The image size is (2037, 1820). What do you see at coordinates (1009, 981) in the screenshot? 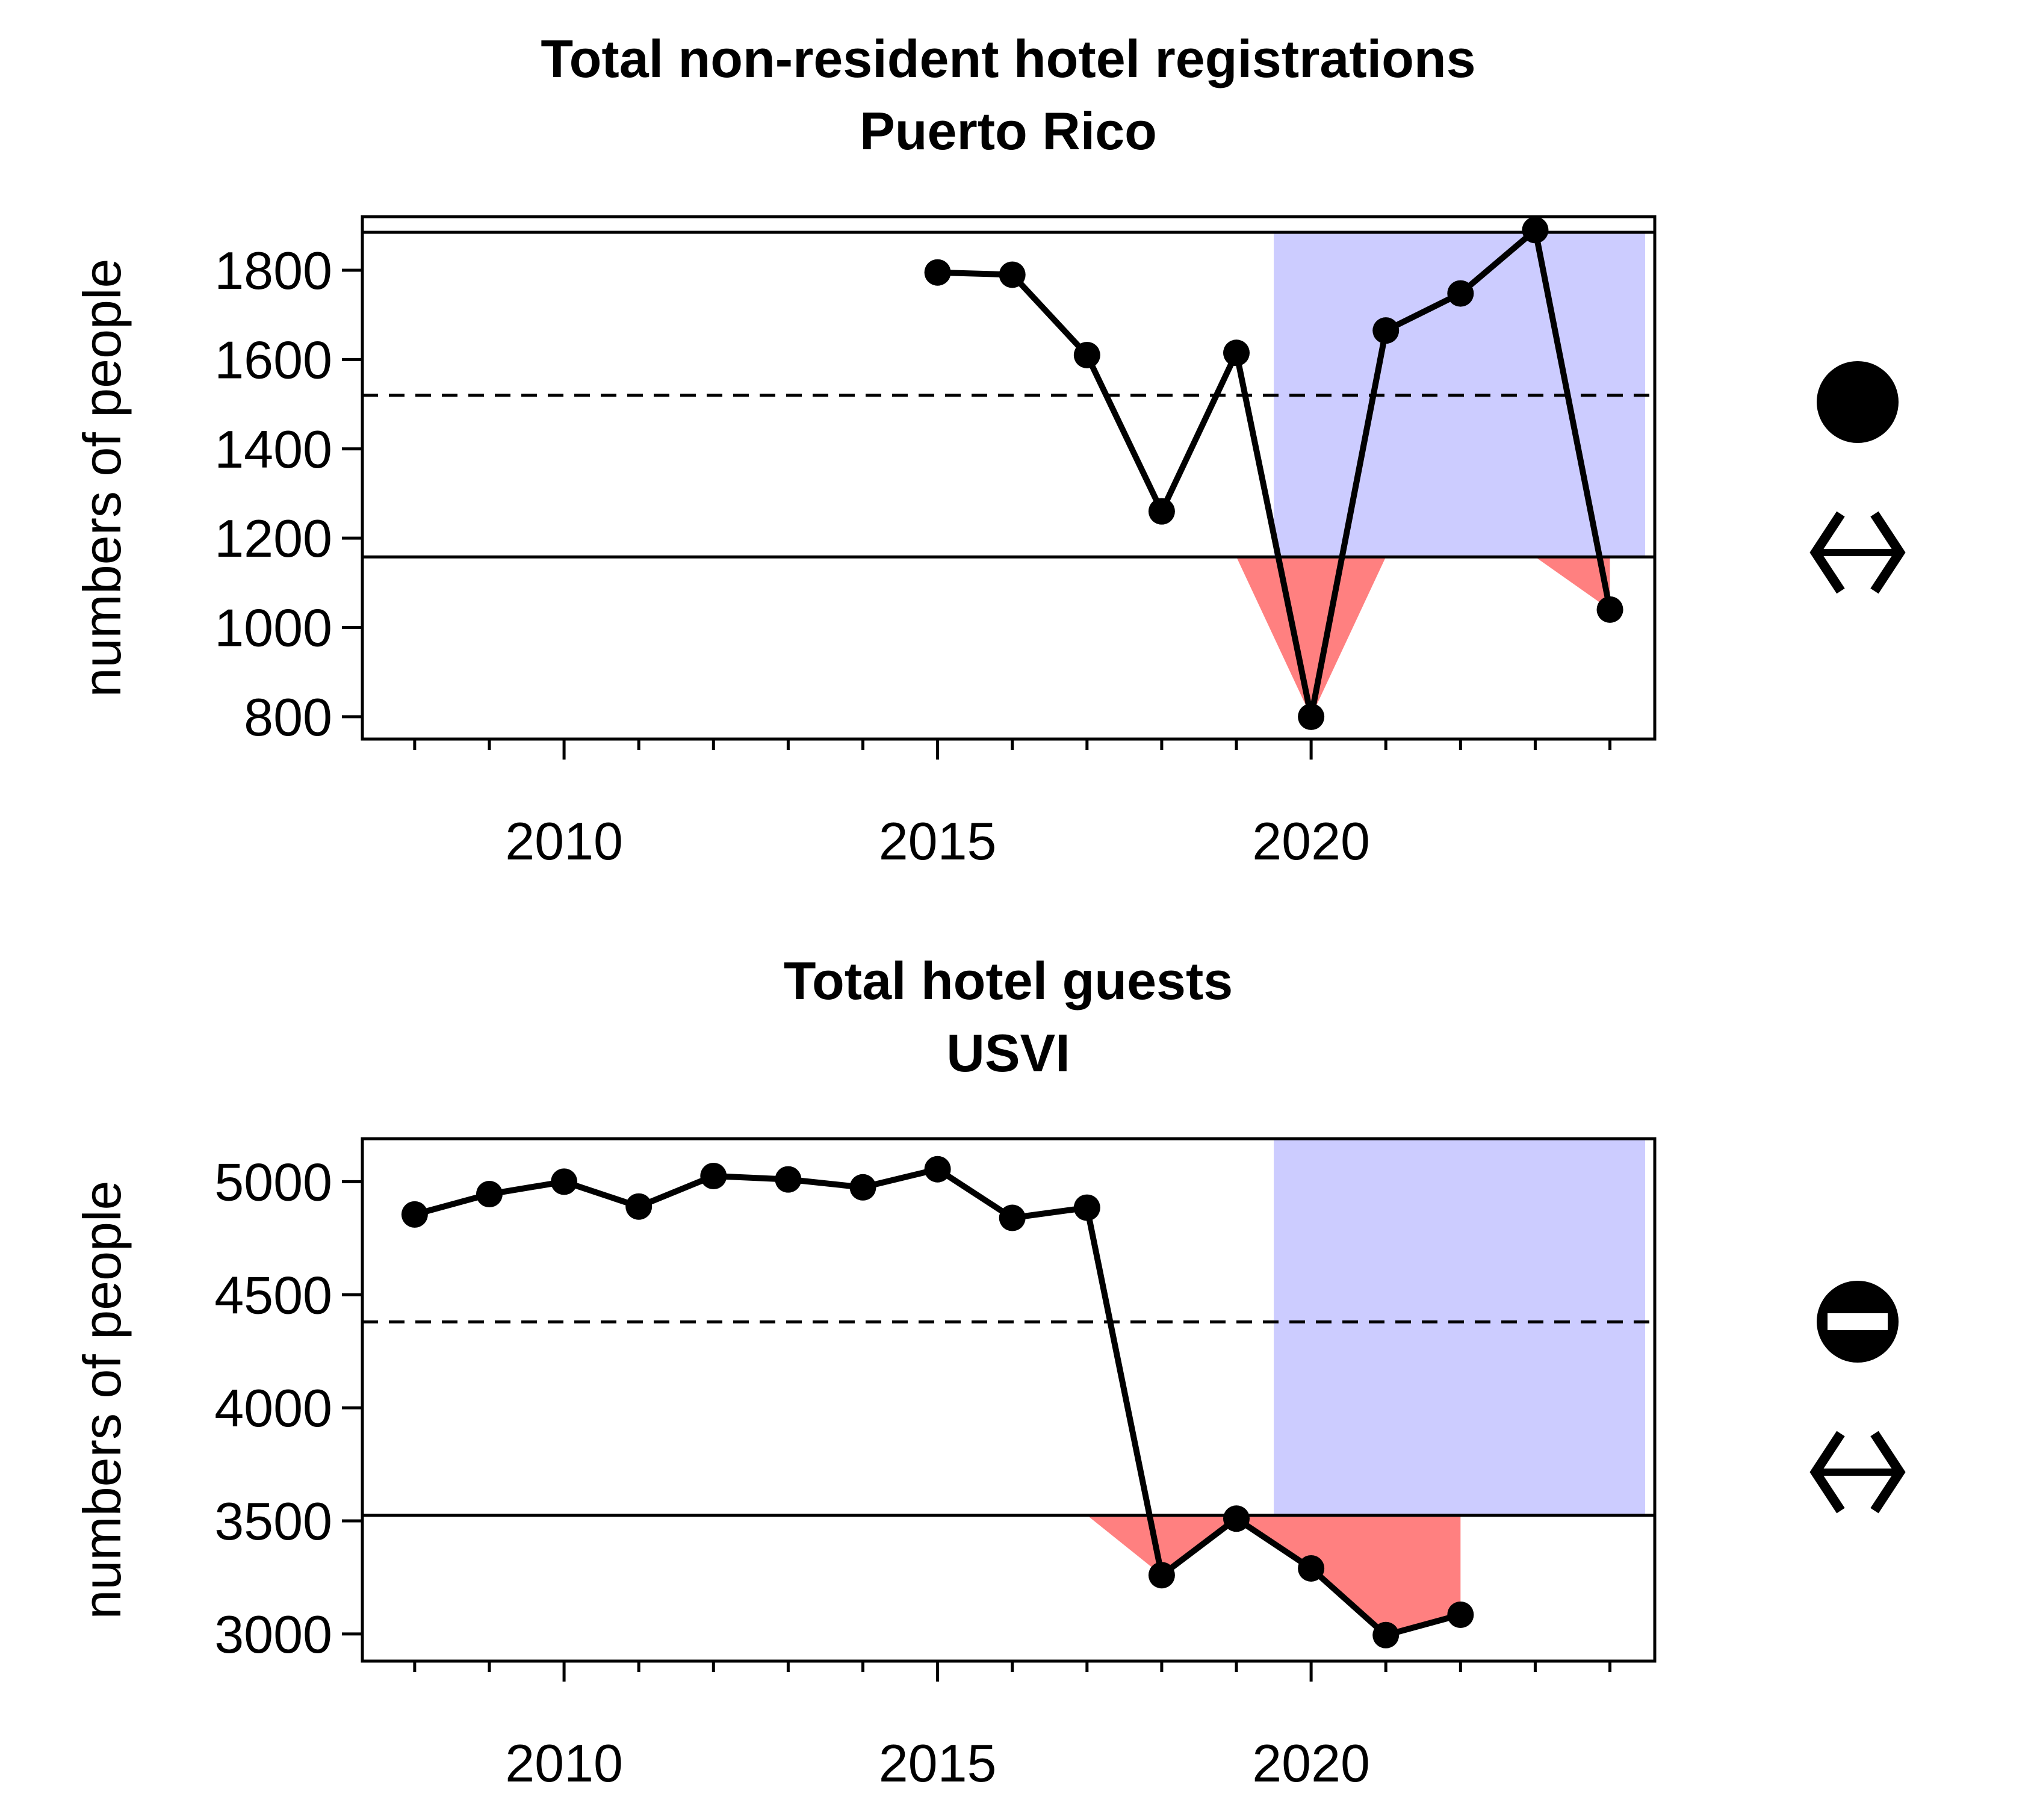
I see `chart-title: Total hotel guests` at bounding box center [1009, 981].